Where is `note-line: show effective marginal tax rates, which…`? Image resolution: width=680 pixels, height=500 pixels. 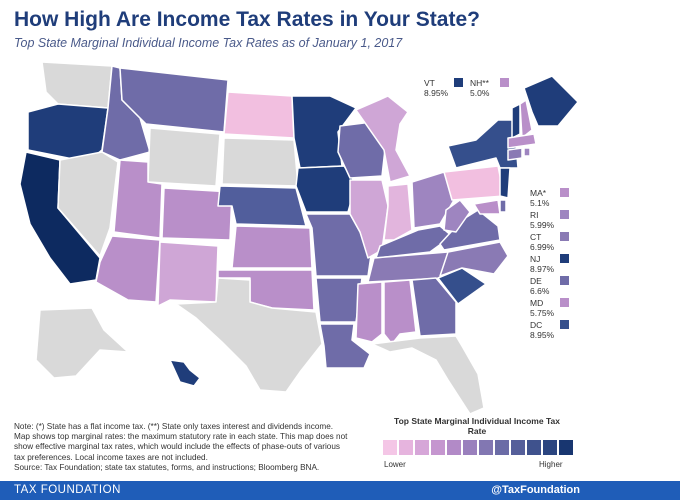 note-line: show effective marginal tax rates, which… is located at coordinates (177, 447).